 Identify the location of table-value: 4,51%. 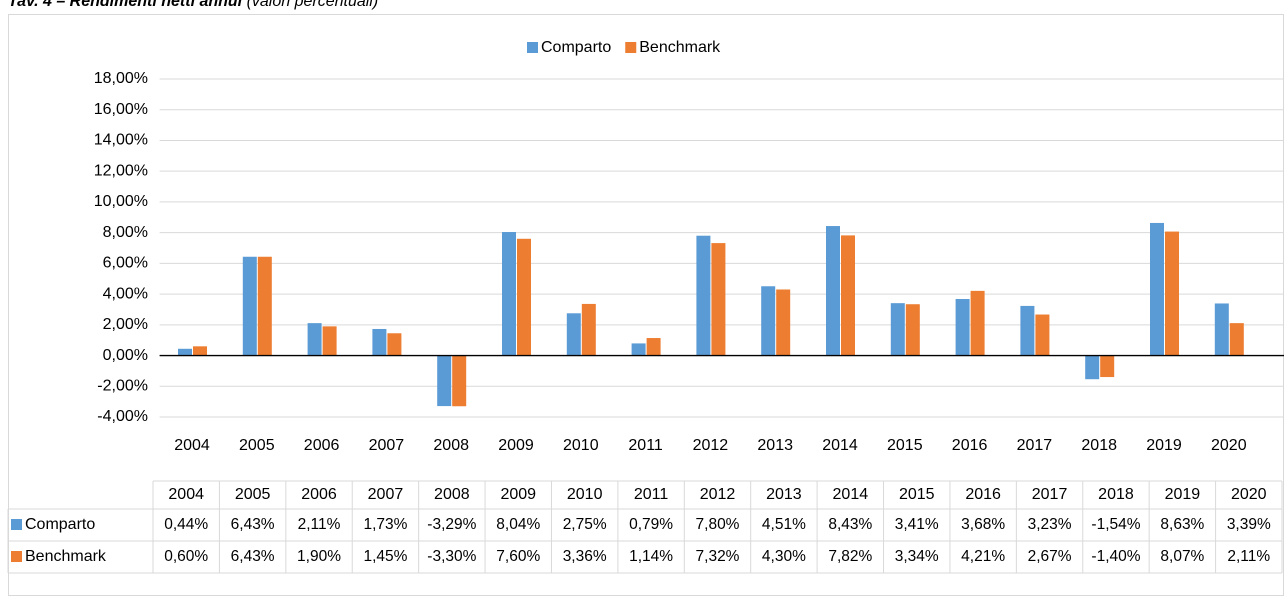
(784, 524).